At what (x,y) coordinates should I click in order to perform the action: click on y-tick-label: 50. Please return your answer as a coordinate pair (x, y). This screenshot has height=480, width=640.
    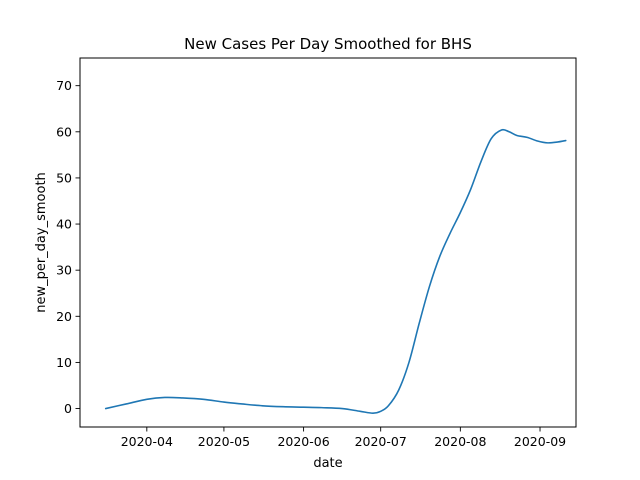
    Looking at the image, I should click on (64, 177).